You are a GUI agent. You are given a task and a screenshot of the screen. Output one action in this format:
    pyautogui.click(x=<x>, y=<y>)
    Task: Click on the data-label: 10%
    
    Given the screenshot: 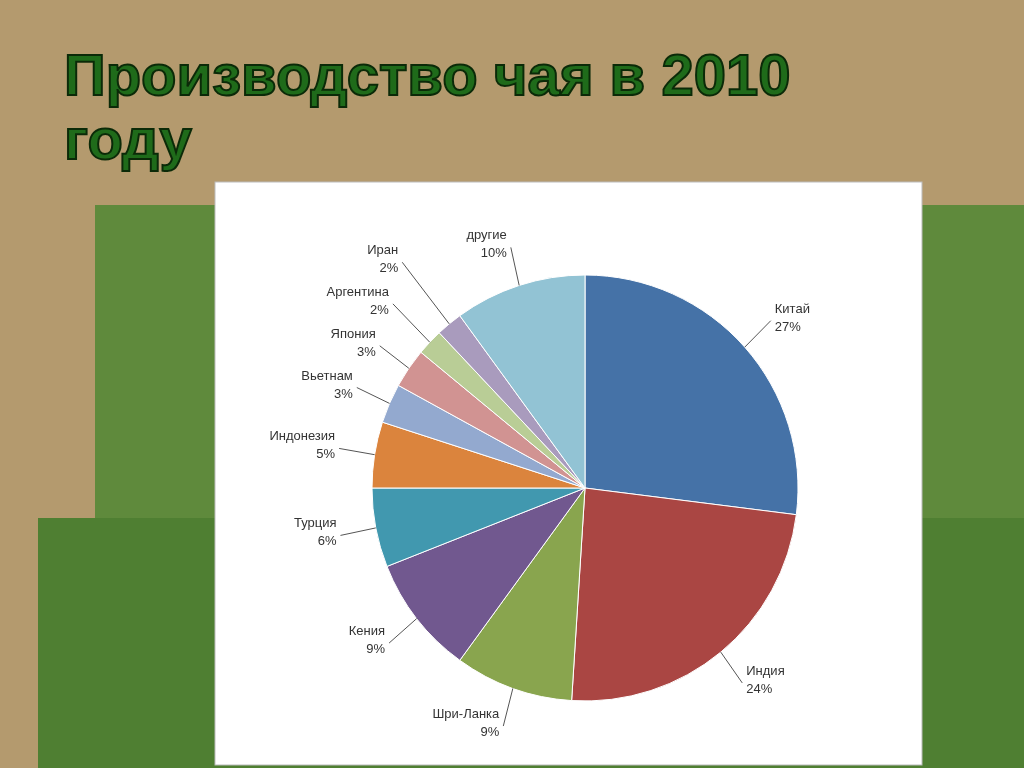 What is the action you would take?
    pyautogui.click(x=494, y=253)
    